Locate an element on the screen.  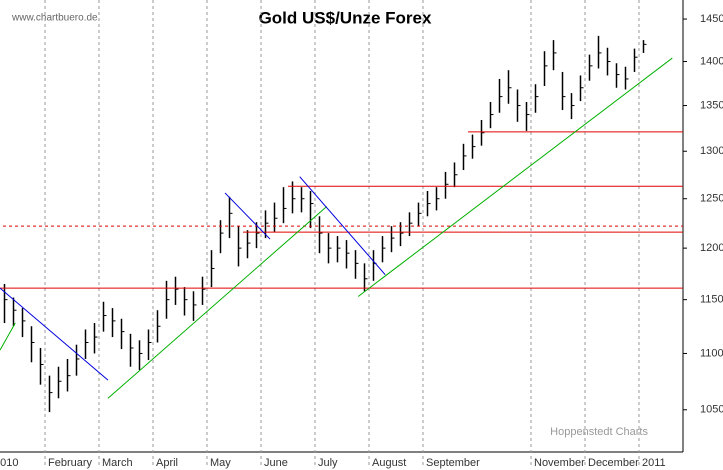
x-tick-label: February is located at coordinates (70, 463).